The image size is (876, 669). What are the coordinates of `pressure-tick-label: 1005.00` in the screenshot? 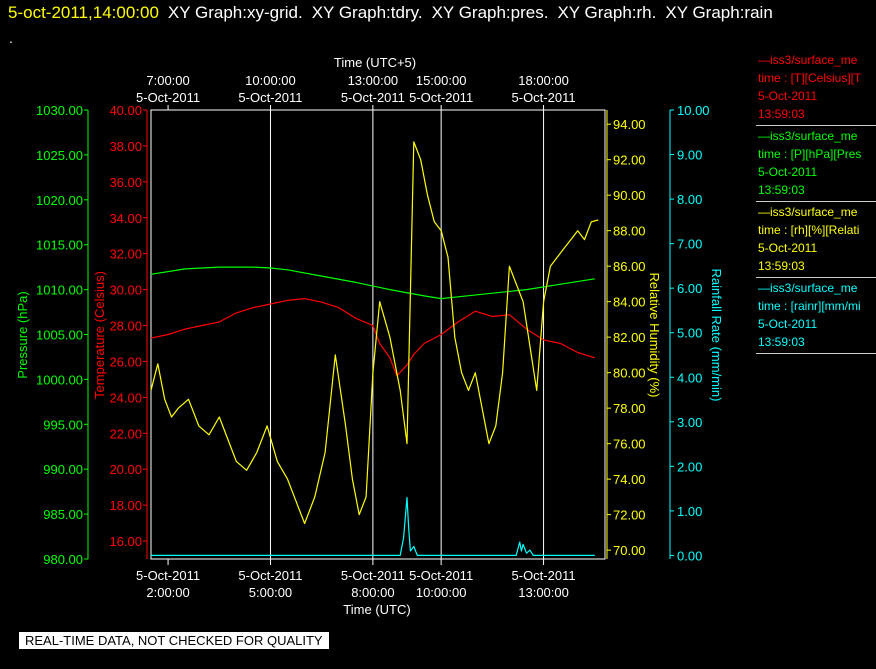 It's located at (59, 335).